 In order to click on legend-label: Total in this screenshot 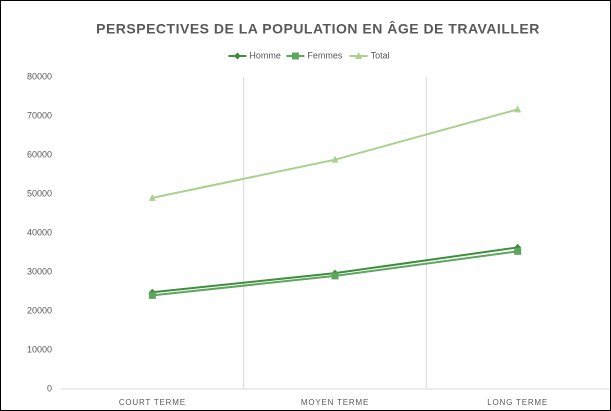, I will do `click(380, 55)`.